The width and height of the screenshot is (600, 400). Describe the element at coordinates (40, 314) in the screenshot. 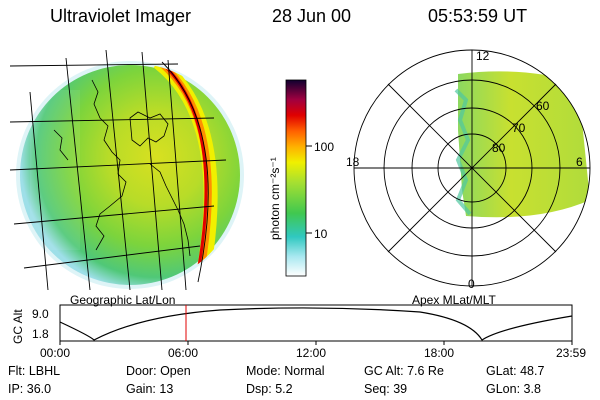

I see `timeline-ytick-top: 9.0` at that location.